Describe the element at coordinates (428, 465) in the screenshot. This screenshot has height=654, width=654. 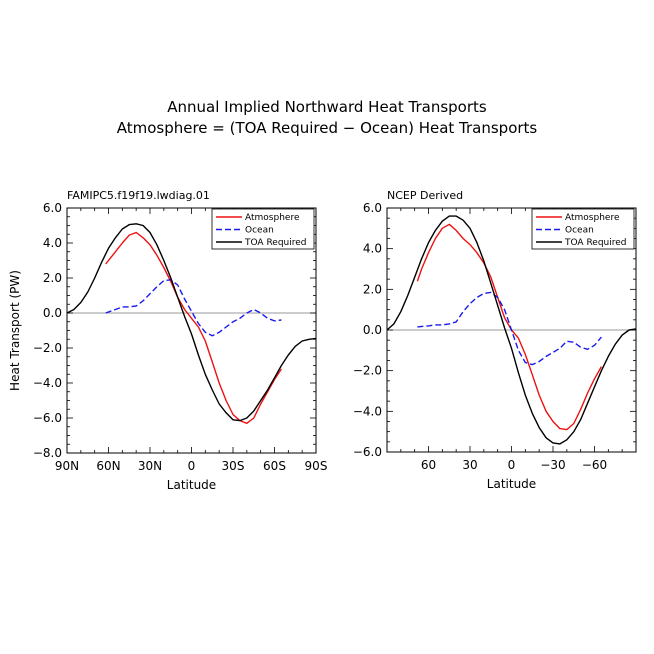
I see `x-tick-label: 60` at that location.